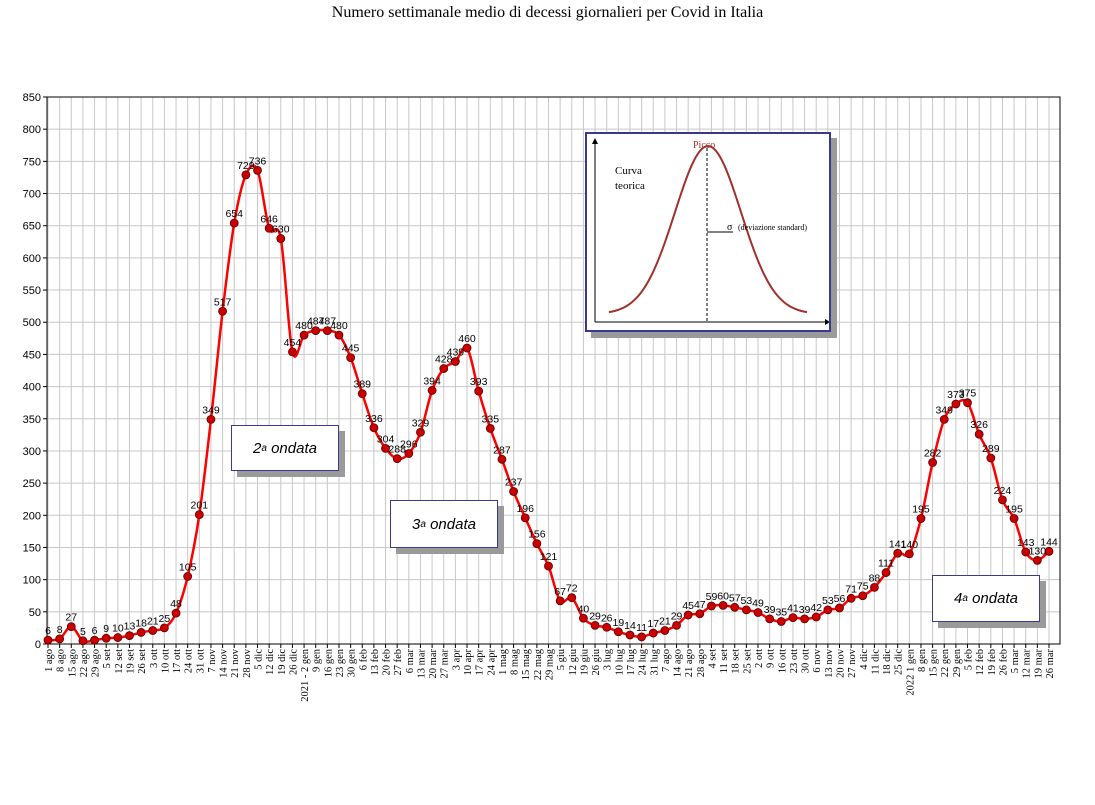 This screenshot has height=805, width=1095. Describe the element at coordinates (32, 259) in the screenshot. I see `y-tick-label: 600` at that location.